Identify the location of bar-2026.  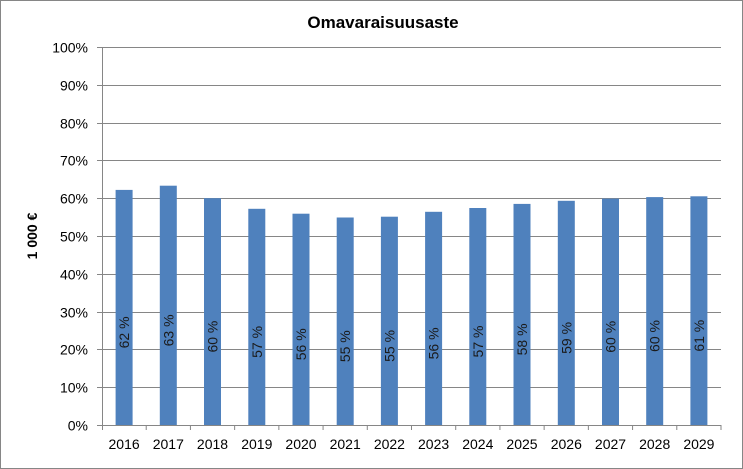
(566, 312).